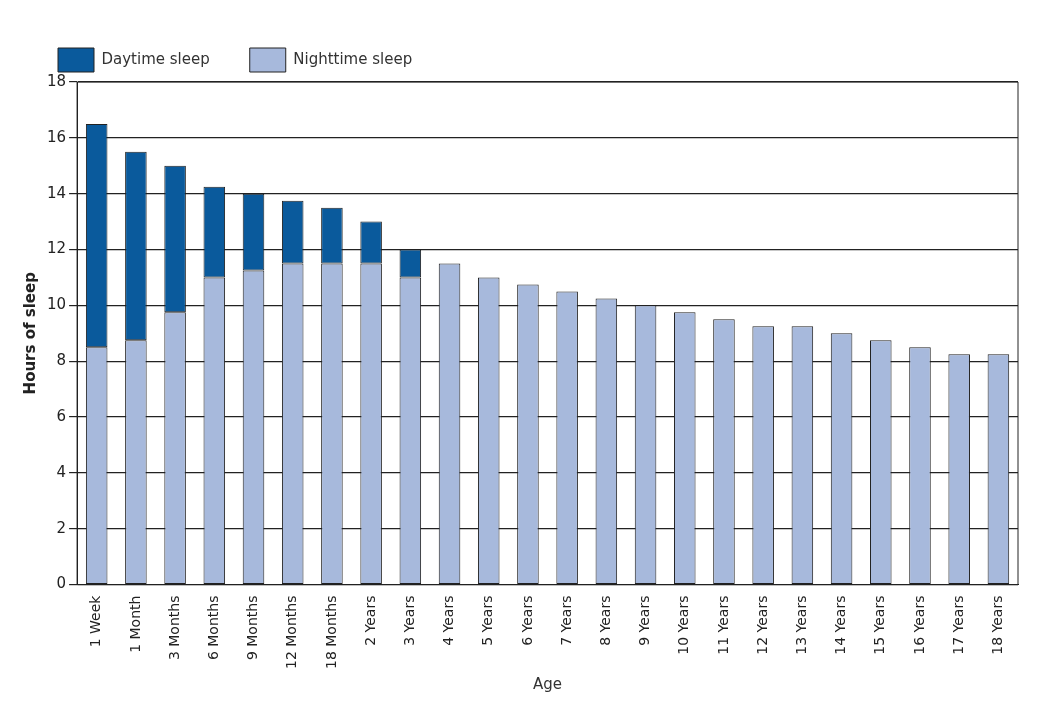 This screenshot has height=726, width=1046. I want to click on x-axis-title: Age, so click(548, 683).